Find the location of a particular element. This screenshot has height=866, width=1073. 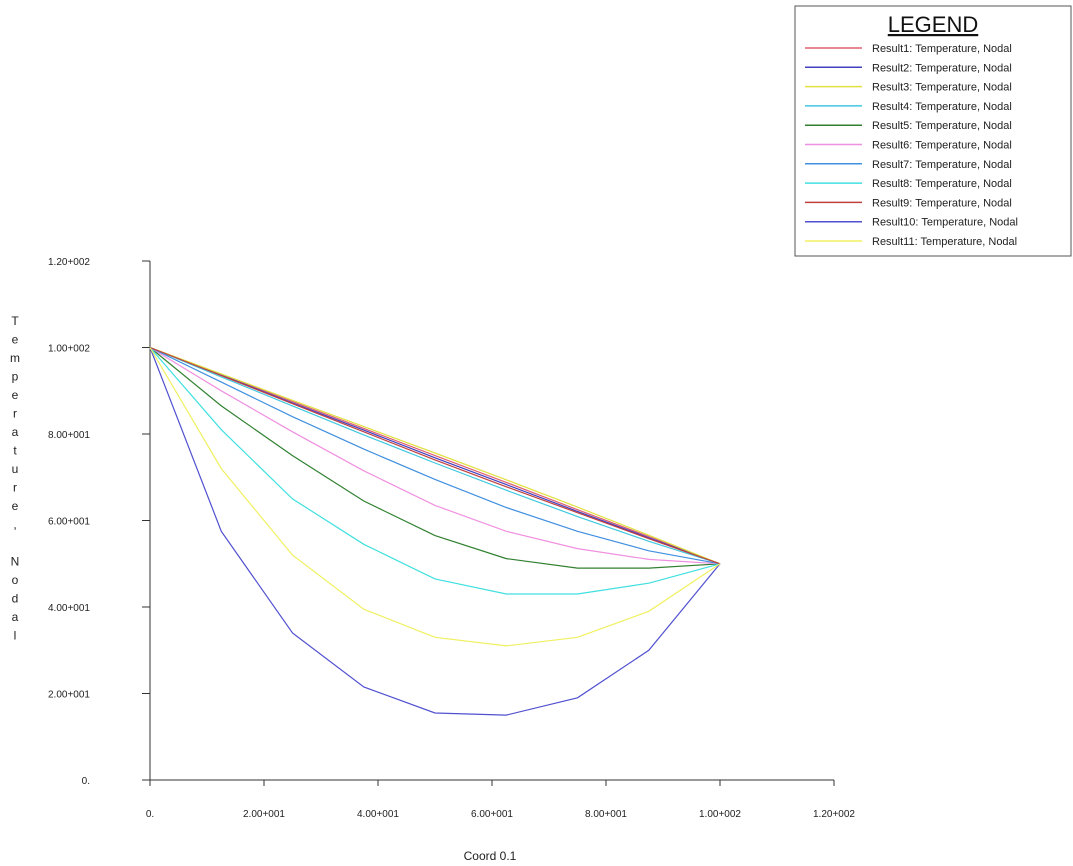

x-tick-label: 1.20+002 is located at coordinates (834, 814).